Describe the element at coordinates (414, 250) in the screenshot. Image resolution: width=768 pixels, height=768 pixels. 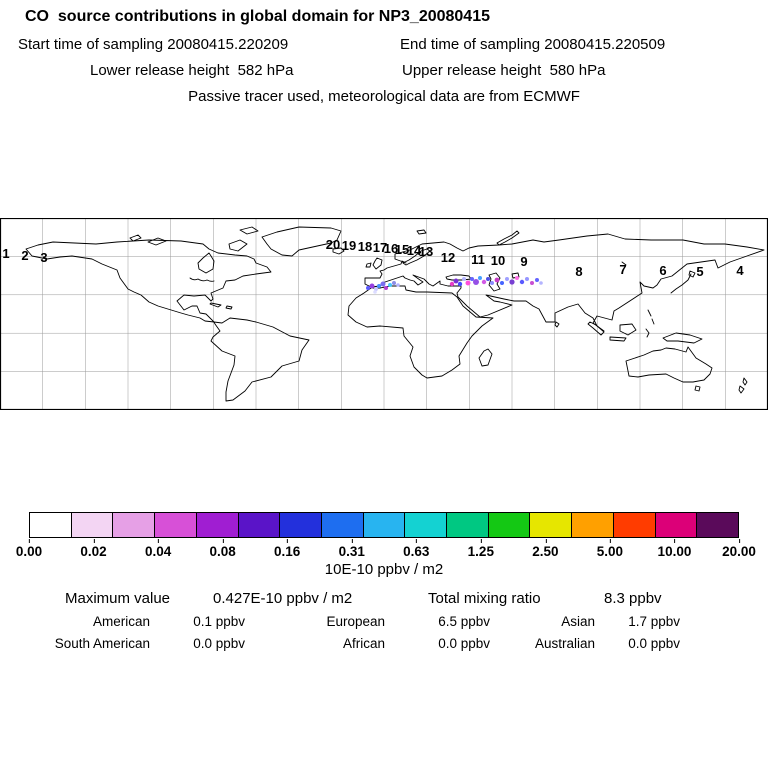
I see `trajectory-point-number: 14` at that location.